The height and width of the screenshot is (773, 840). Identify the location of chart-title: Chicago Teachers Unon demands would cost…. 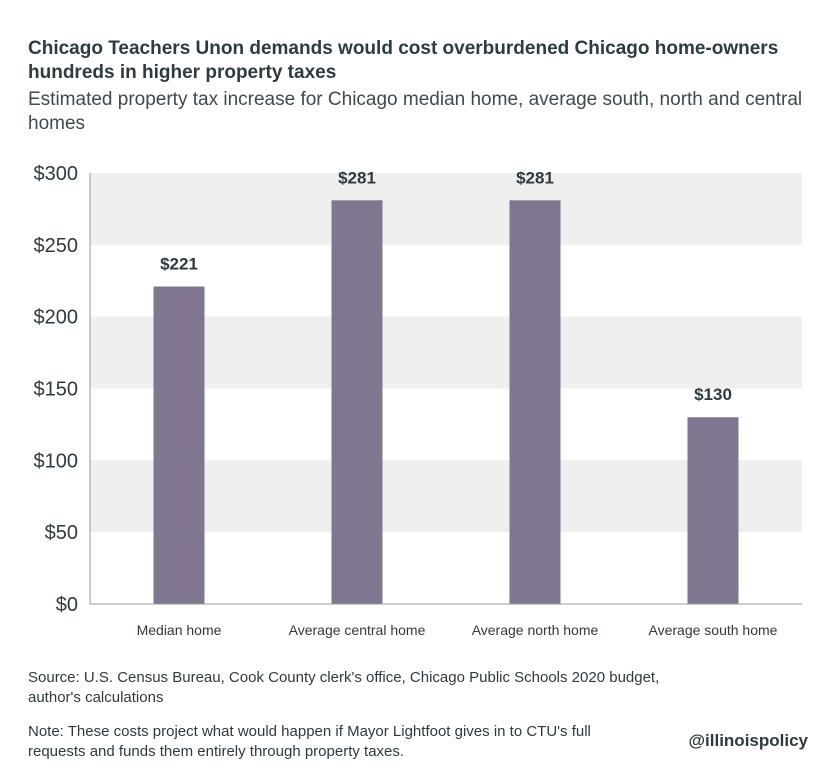
(403, 60).